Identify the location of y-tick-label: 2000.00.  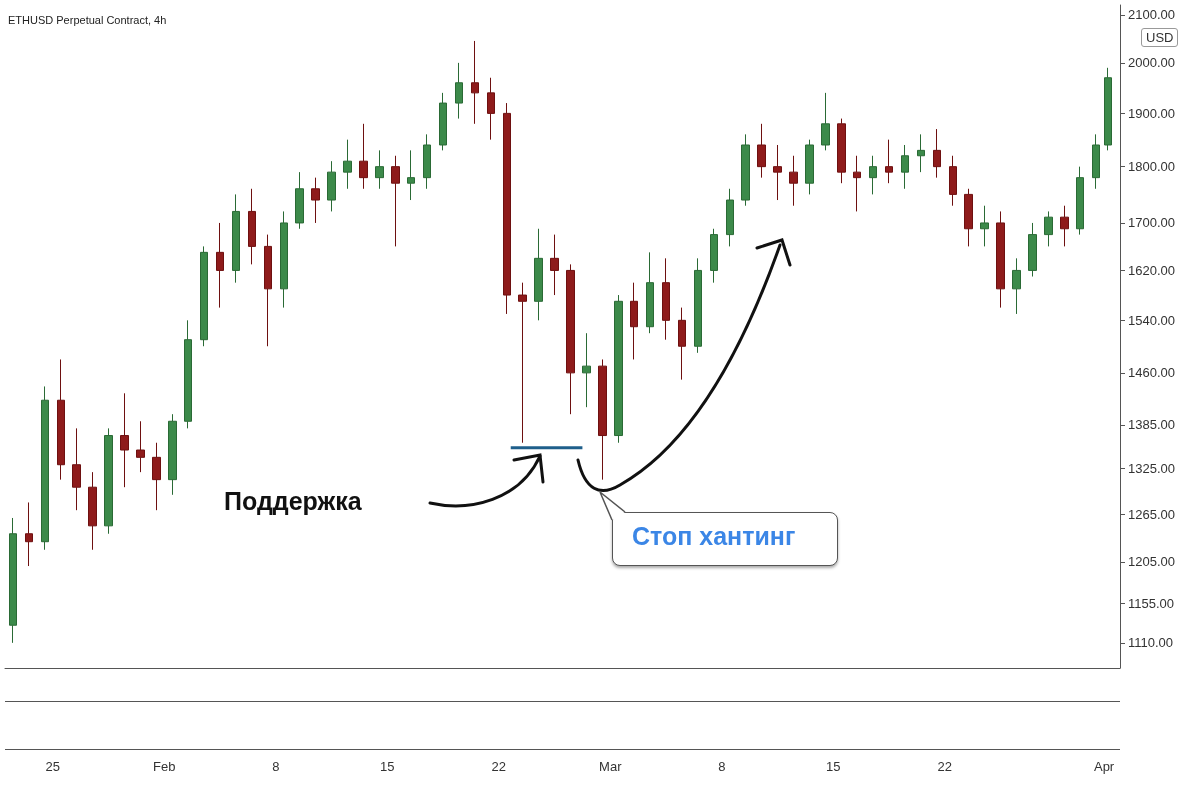
(1151, 63).